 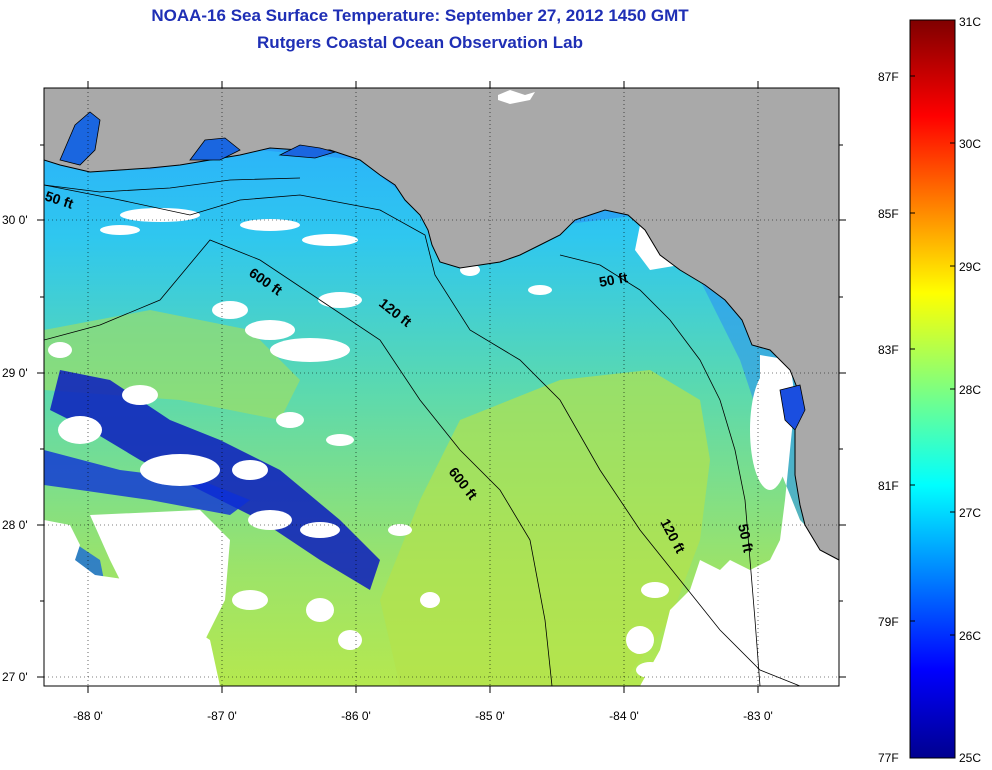 I want to click on contour-label-50ft-south: 50 ft, so click(x=746, y=538).